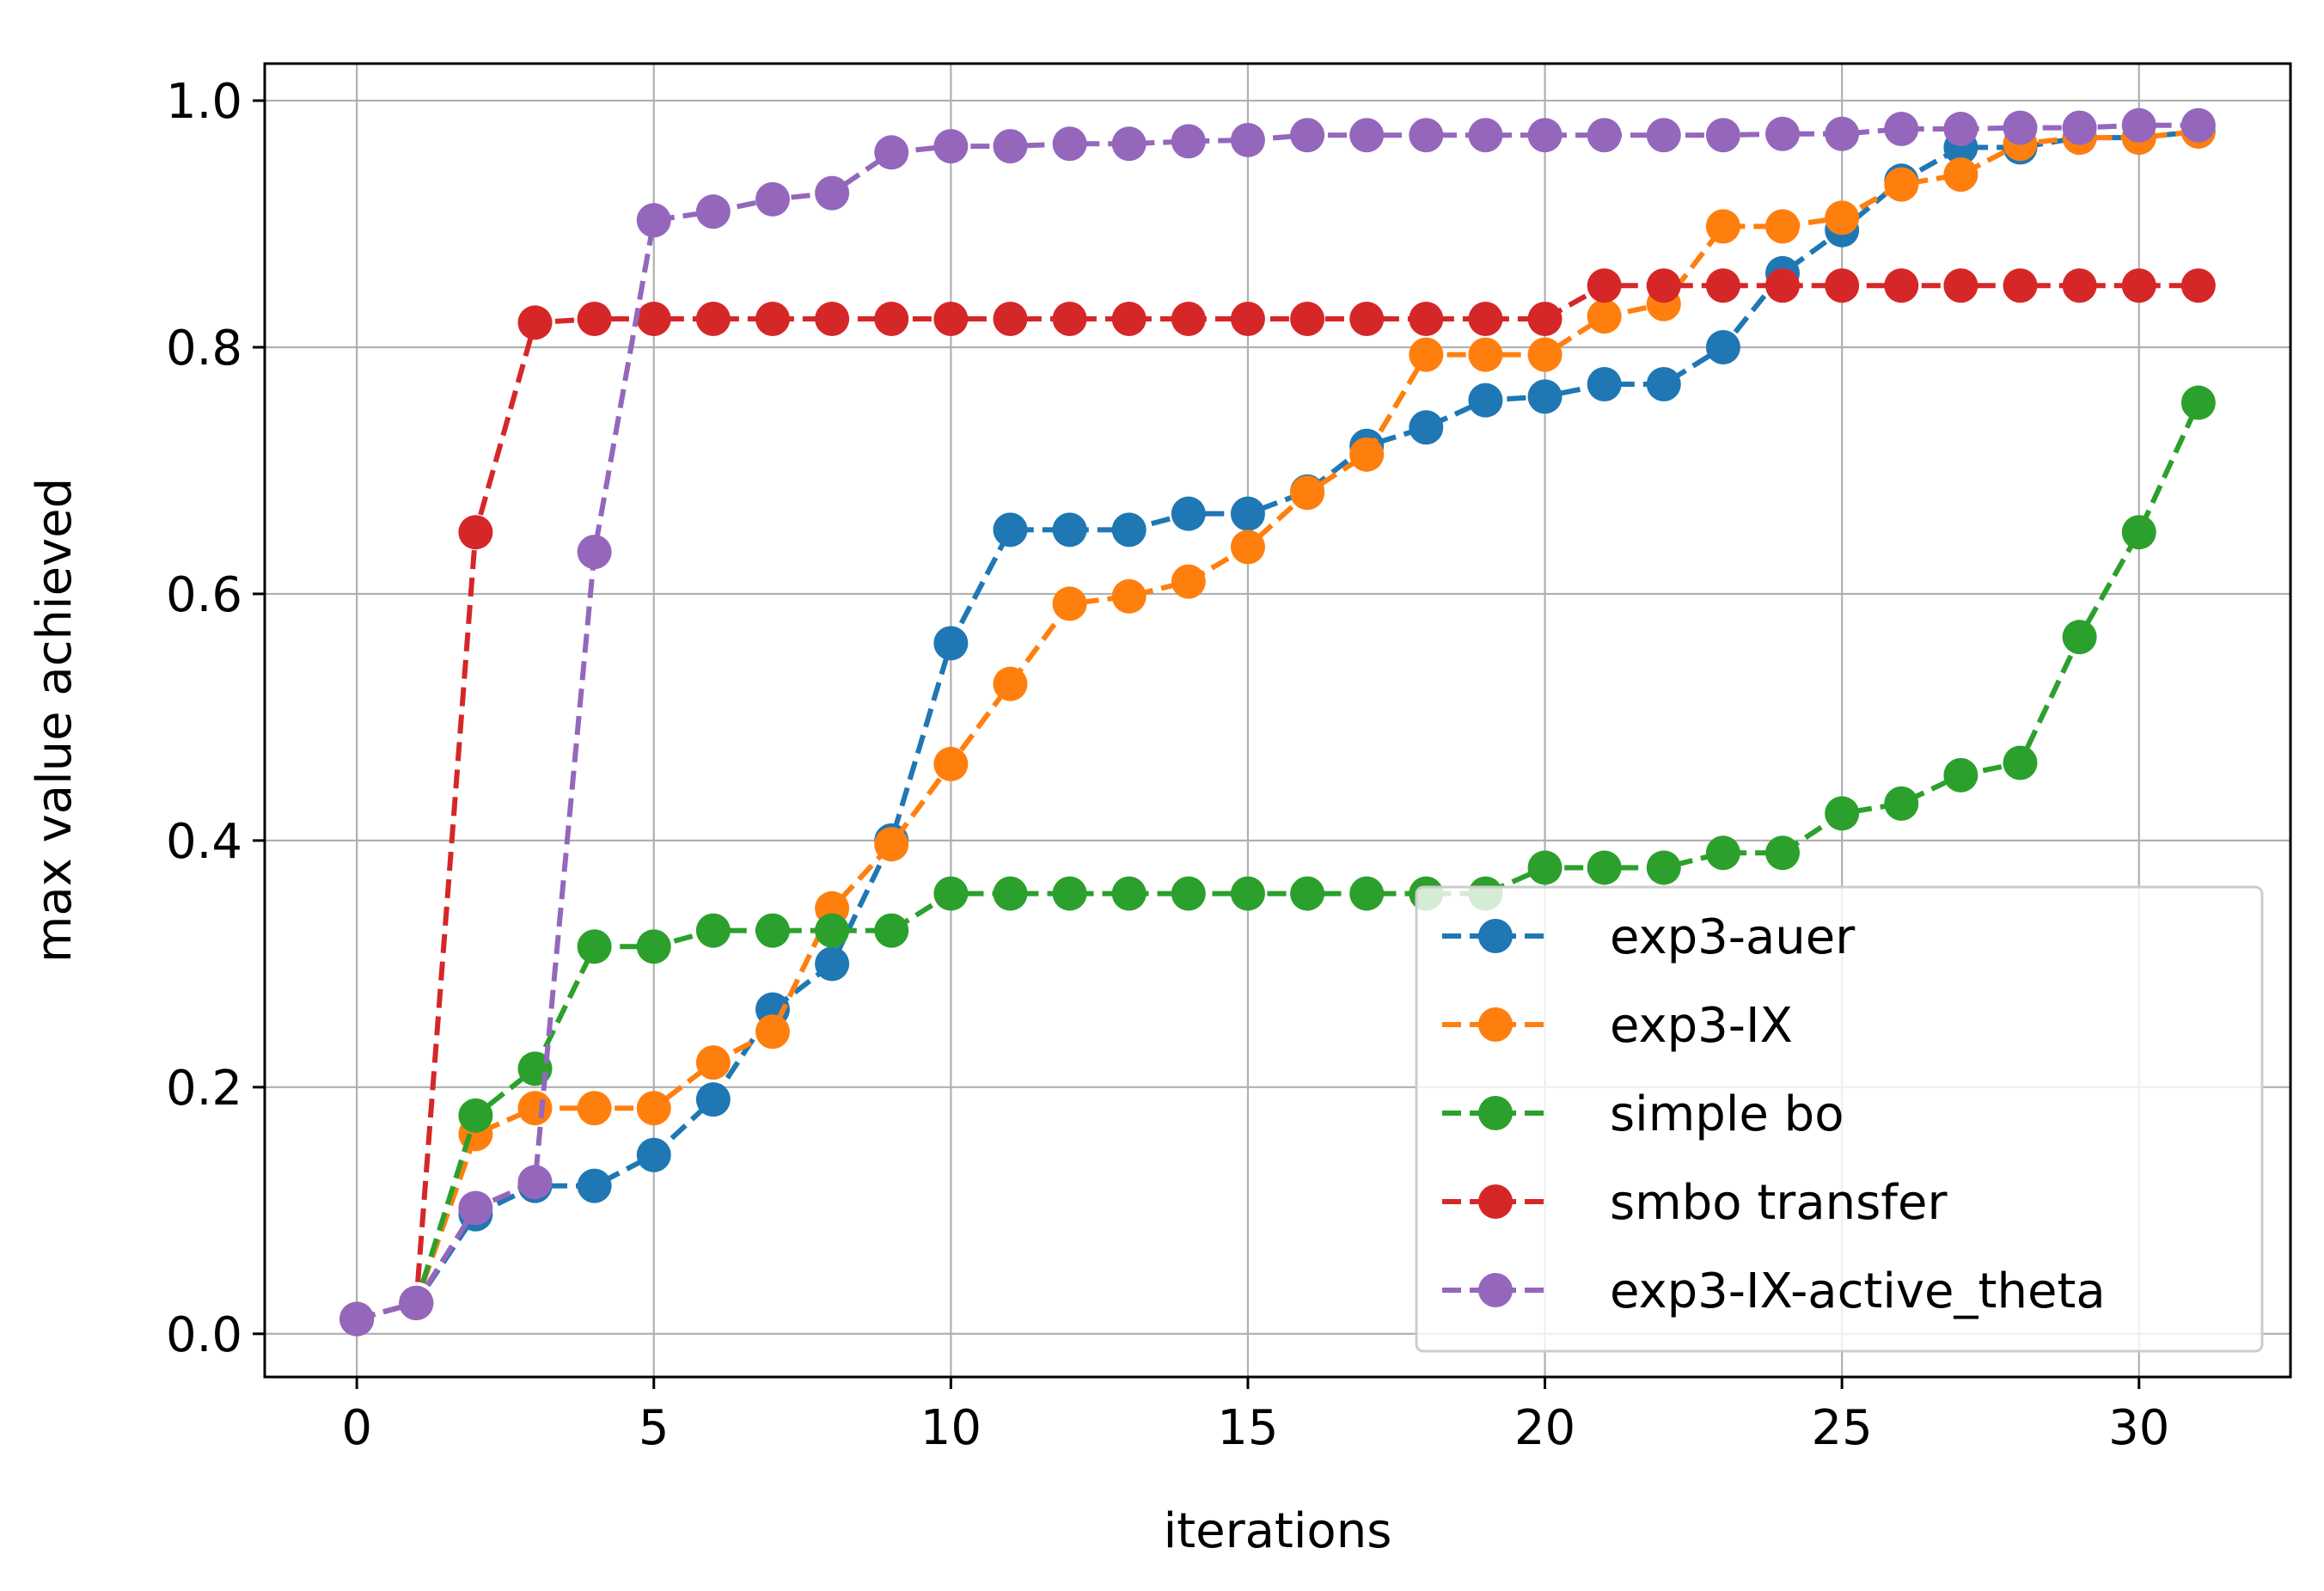 The image size is (2324, 1591). I want to click on x-tick-label: 5, so click(654, 1428).